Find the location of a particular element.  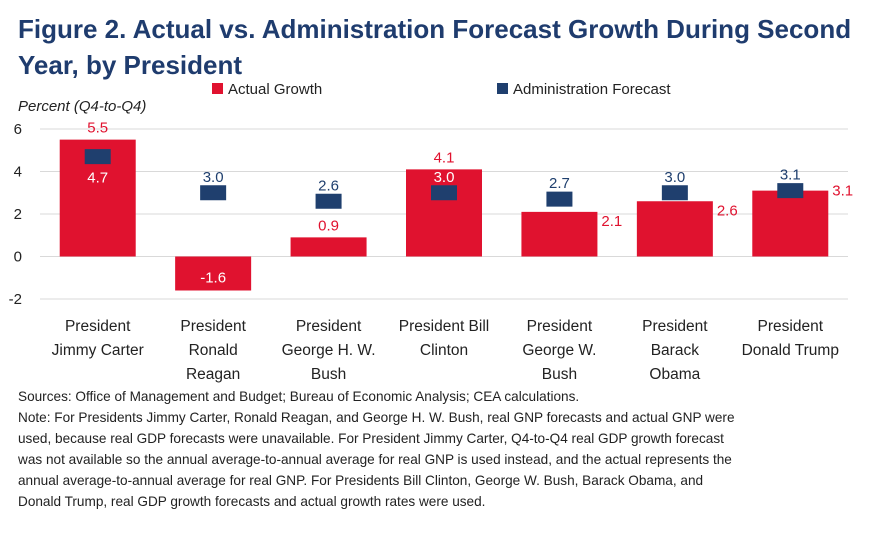

y-tick-label: 0 is located at coordinates (18, 257).